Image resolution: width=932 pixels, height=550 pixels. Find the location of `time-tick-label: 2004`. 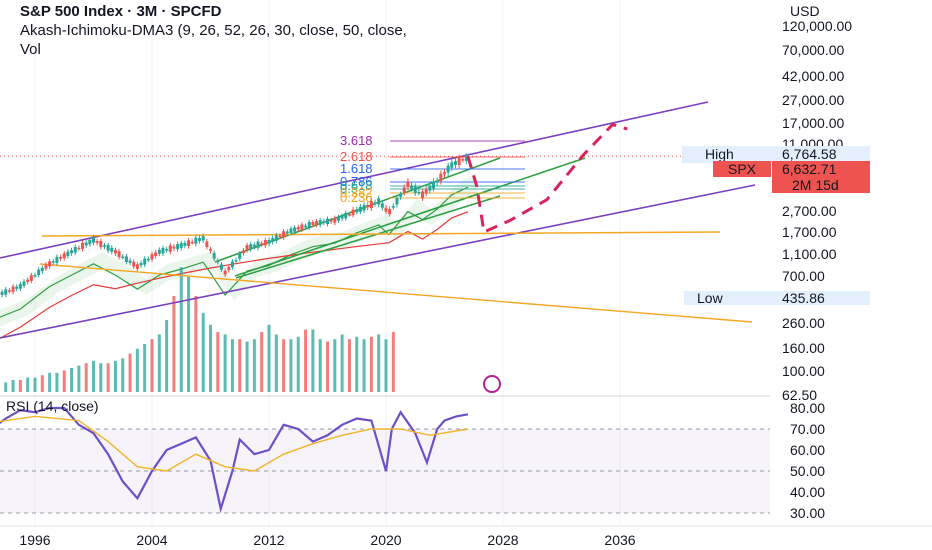

time-tick-label: 2004 is located at coordinates (151, 540).